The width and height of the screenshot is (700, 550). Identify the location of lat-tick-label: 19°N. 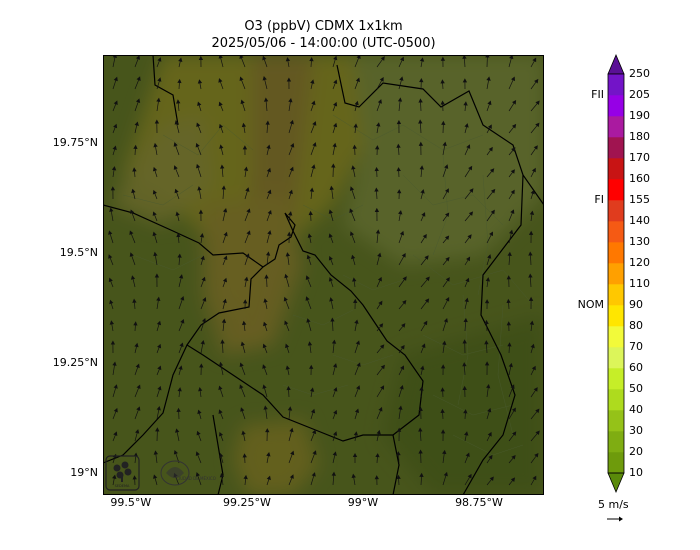
(84, 472).